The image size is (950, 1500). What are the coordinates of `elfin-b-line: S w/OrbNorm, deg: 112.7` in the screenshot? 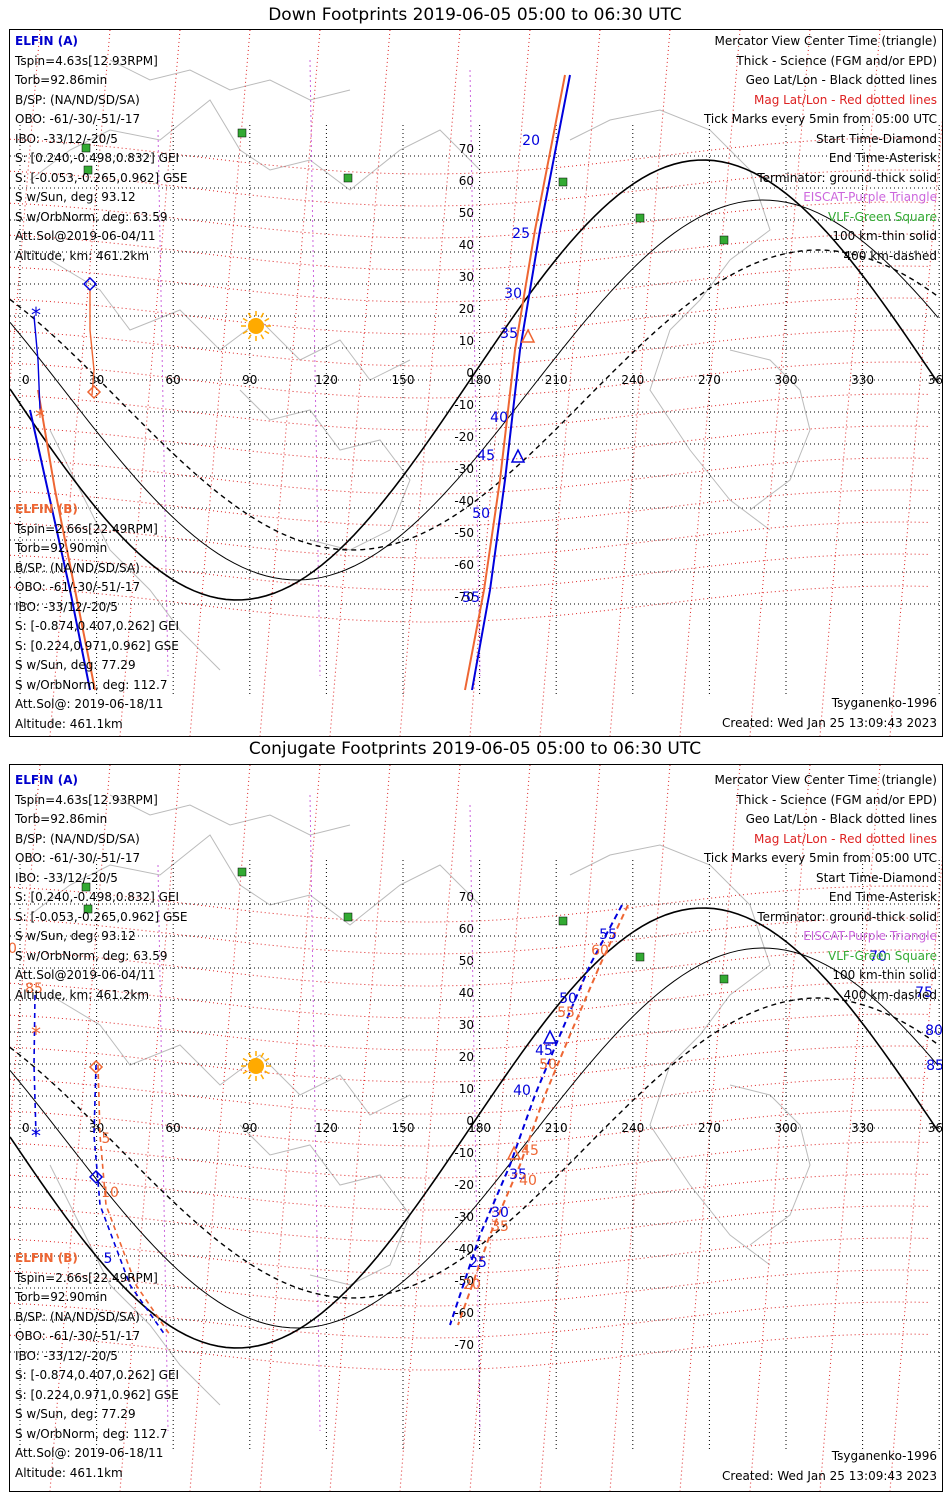 It's located at (91, 1433).